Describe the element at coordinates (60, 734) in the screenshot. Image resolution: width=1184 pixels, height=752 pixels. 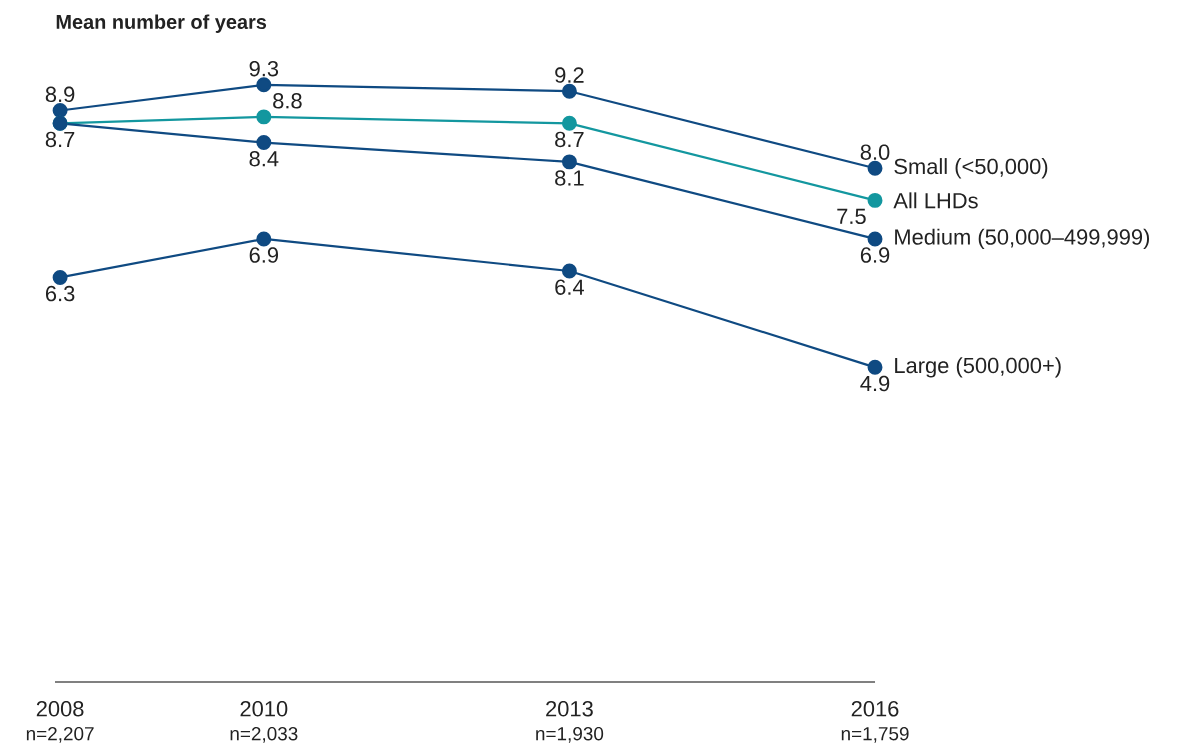
I see `text: n=2,207` at that location.